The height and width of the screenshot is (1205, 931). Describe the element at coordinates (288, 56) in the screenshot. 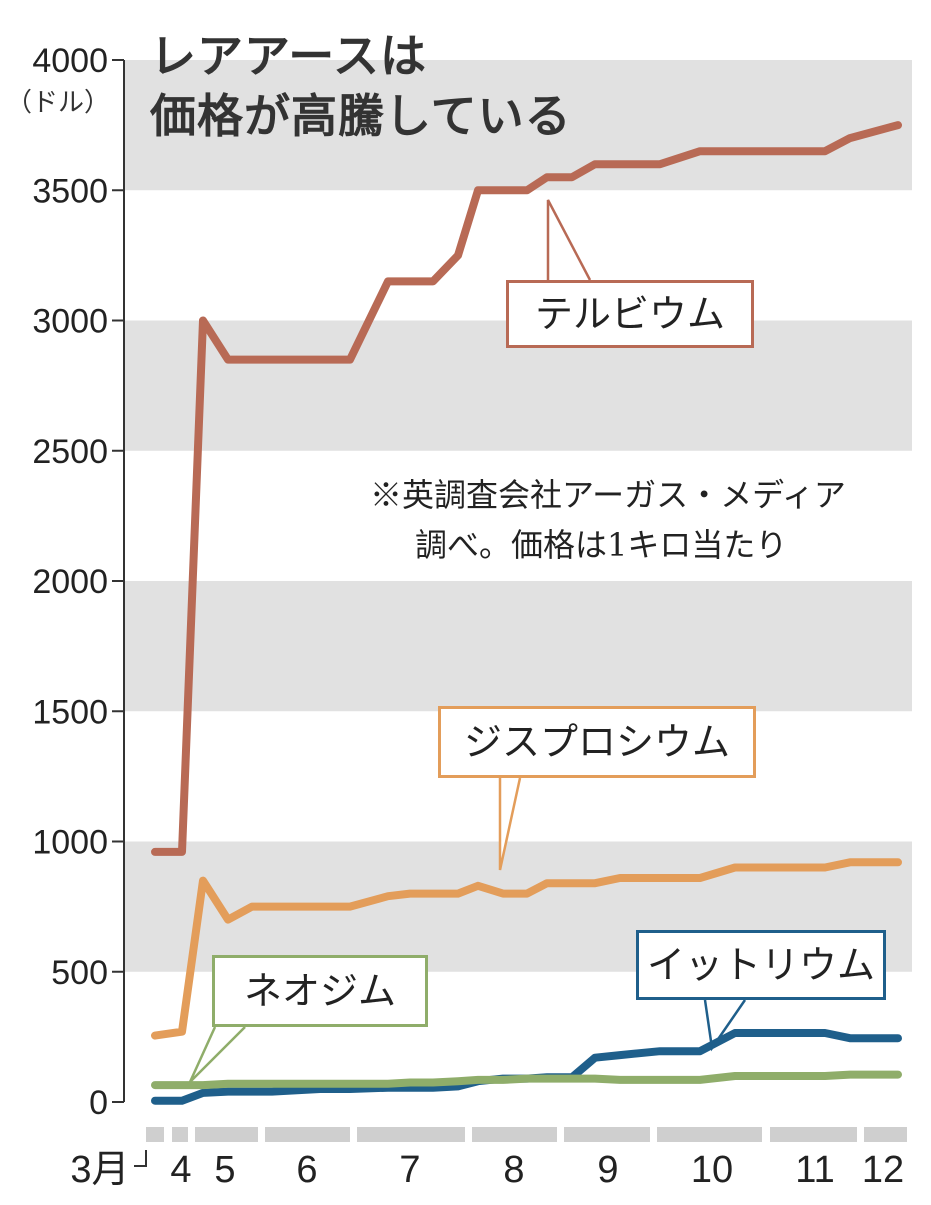

I see `chart-title-line-1: レアアースは` at that location.